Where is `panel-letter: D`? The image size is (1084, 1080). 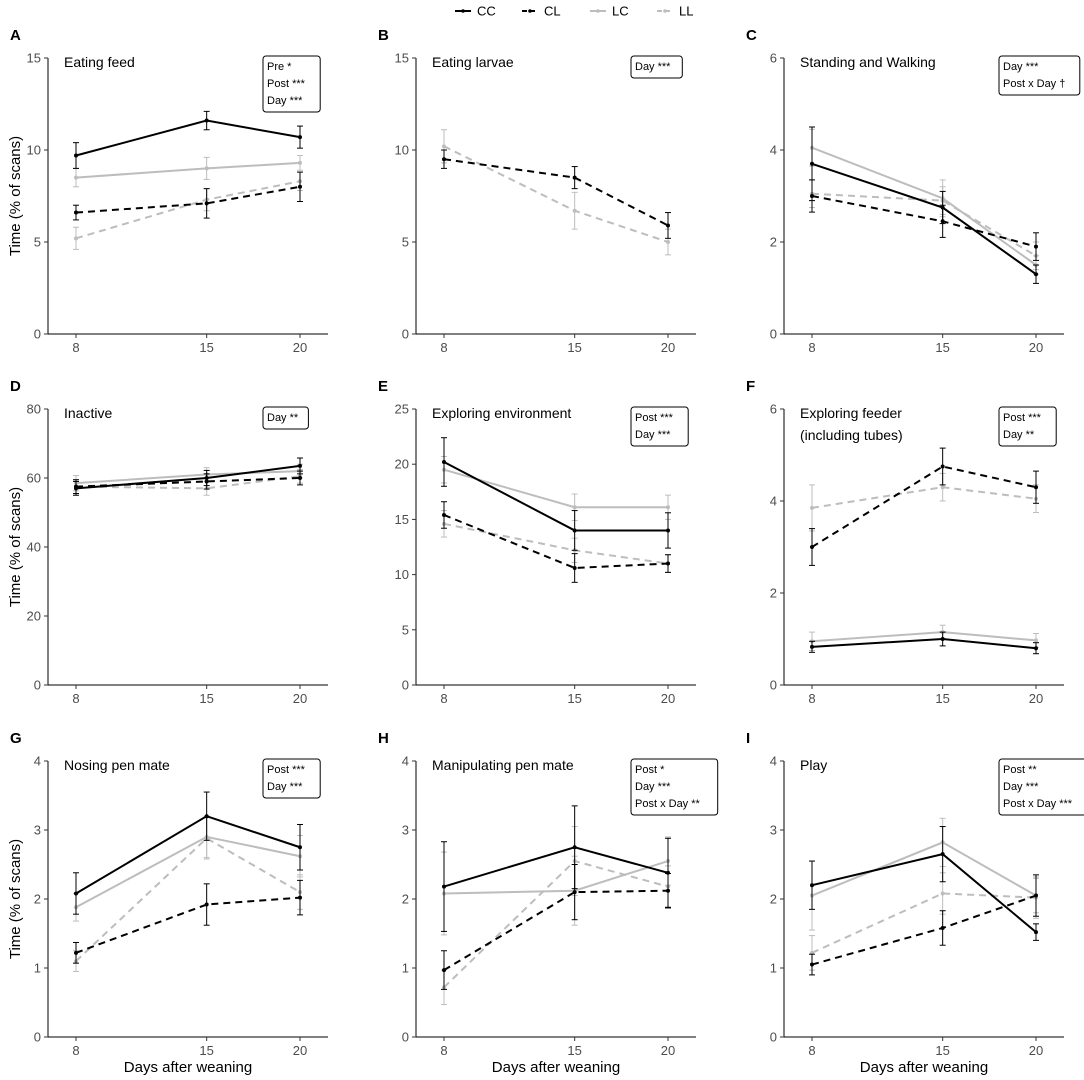
panel-letter: D is located at coordinates (15, 386).